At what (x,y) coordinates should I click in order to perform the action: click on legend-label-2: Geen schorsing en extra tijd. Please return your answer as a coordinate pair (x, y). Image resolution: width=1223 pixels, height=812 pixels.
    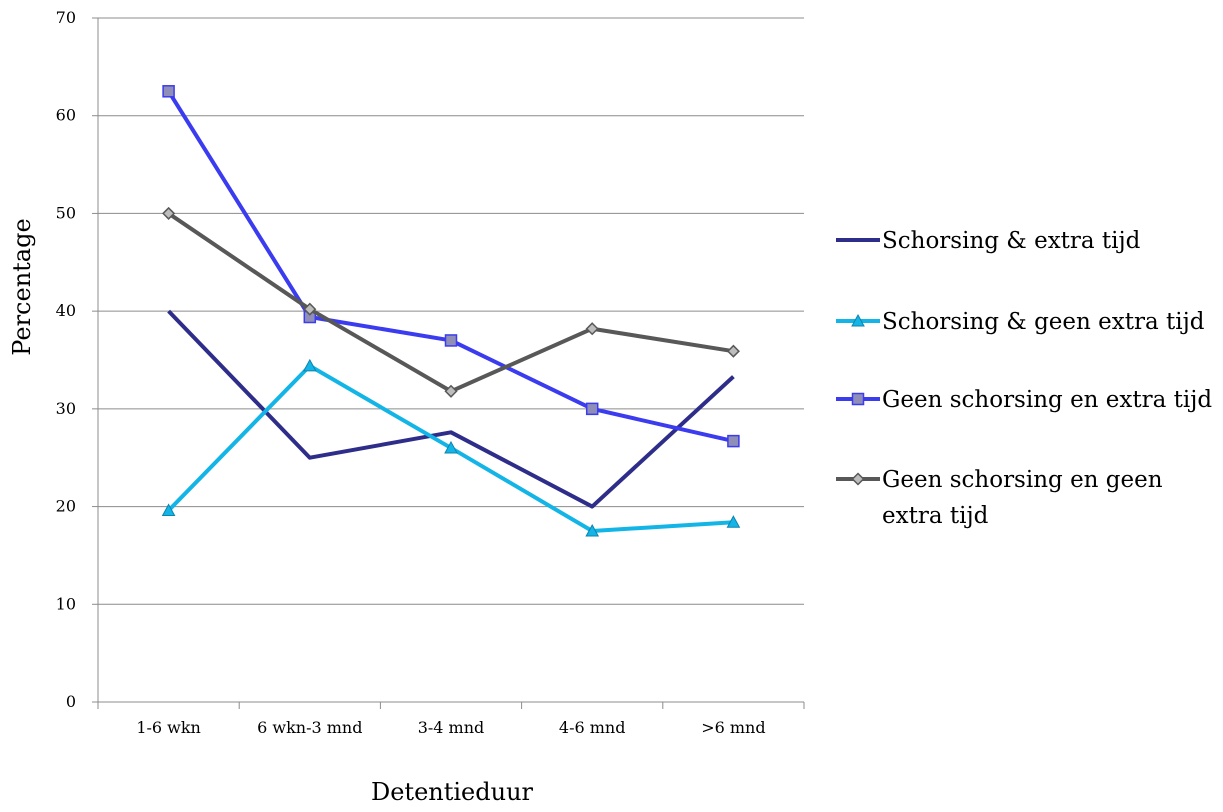
    Looking at the image, I should click on (1047, 400).